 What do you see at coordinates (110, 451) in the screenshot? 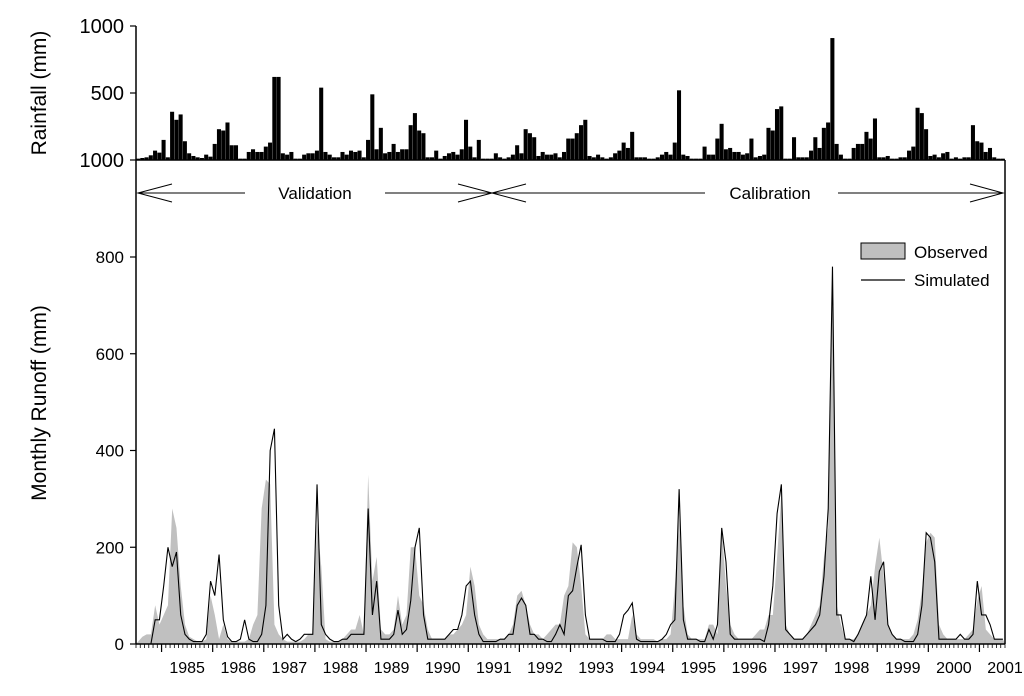
I see `runoff-y-tick-label: 400` at bounding box center [110, 451].